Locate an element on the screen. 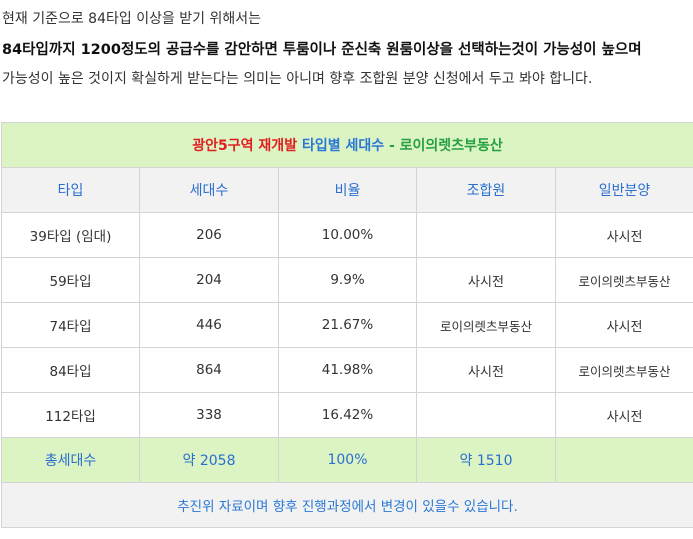  title-district: 광안5구역 재개발 is located at coordinates (245, 146).